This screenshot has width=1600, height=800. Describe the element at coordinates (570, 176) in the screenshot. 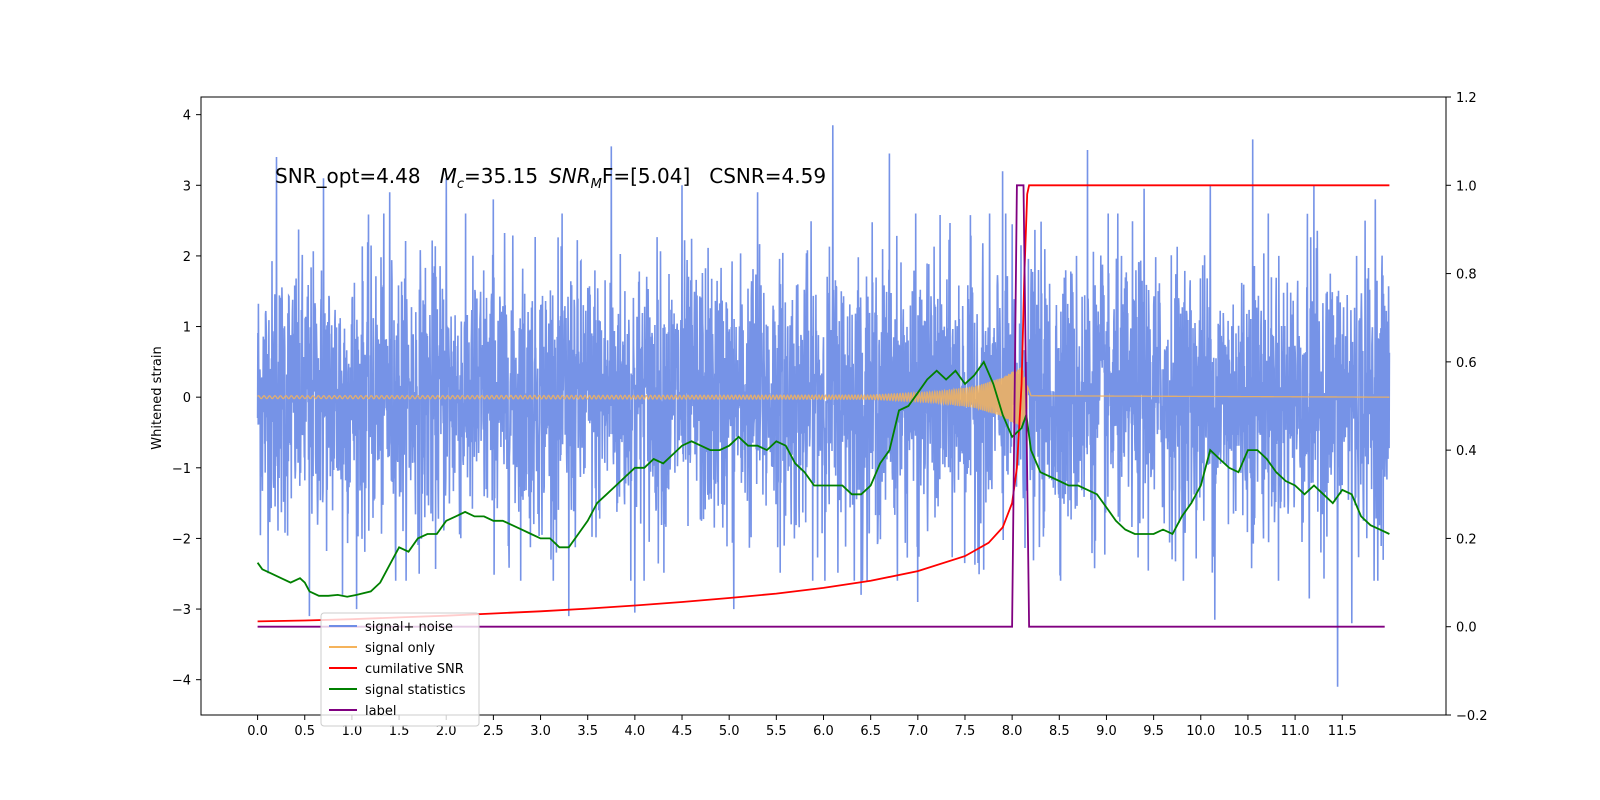

I see `snrmf-symbol: SNR` at that location.